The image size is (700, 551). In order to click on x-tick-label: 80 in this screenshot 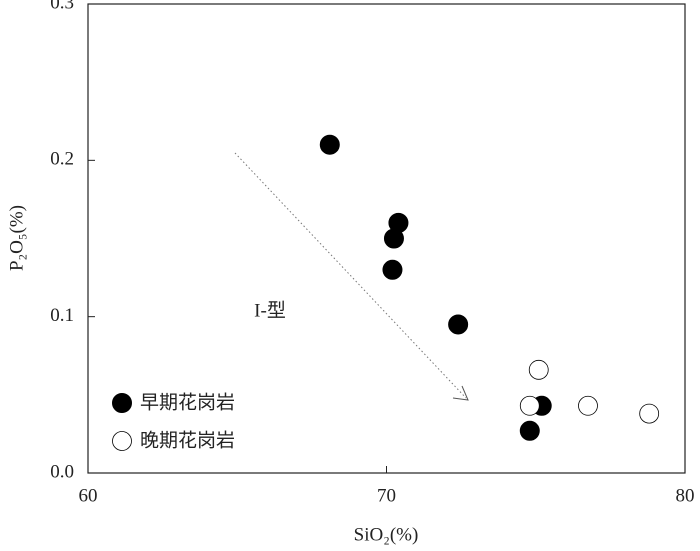, I will do `click(685, 495)`.